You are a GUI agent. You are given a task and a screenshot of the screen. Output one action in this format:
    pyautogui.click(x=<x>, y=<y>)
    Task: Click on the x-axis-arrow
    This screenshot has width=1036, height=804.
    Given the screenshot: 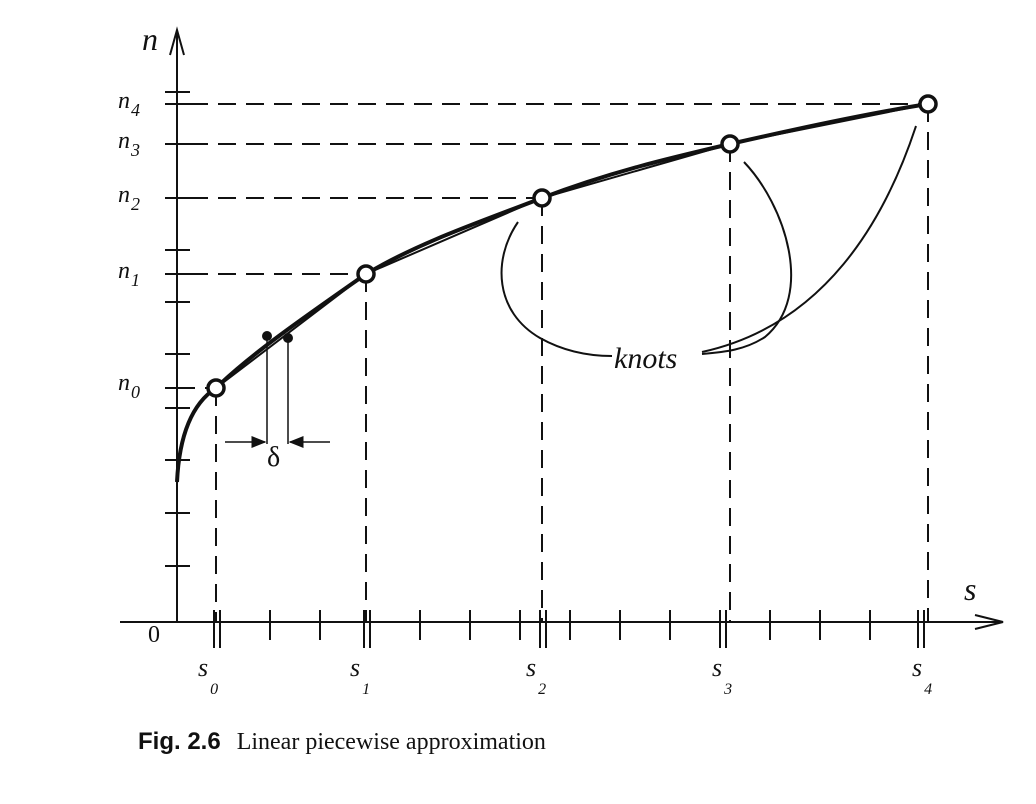 What is the action you would take?
    pyautogui.click(x=989, y=622)
    